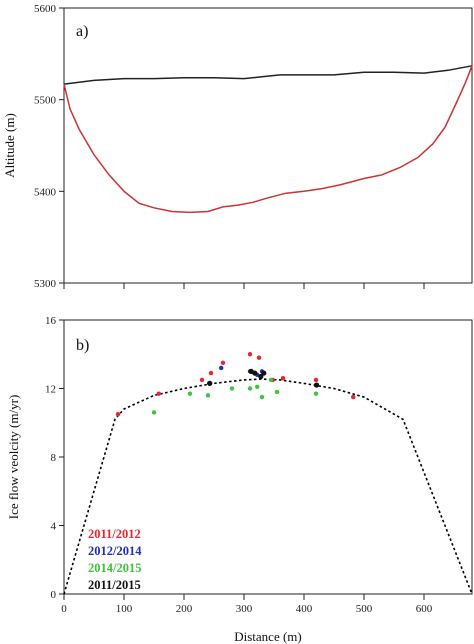 The height and width of the screenshot is (644, 474). Describe the element at coordinates (45, 9) in the screenshot. I see `y-tick-label: 5600` at that location.